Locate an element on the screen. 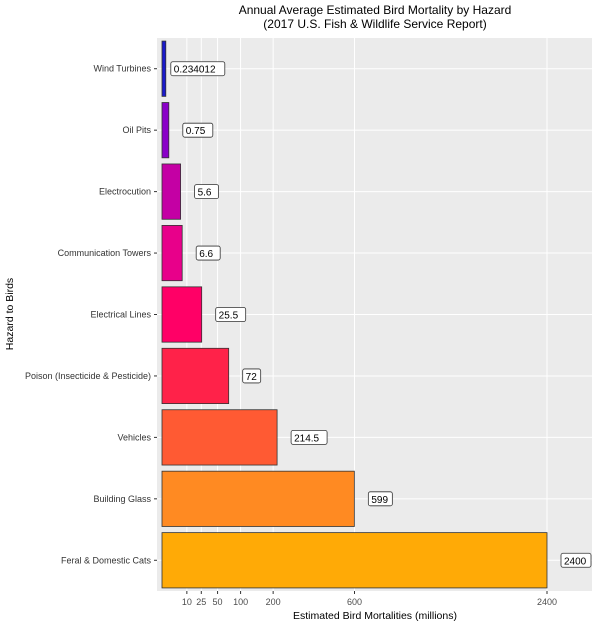  y-tick-label: Vehicles is located at coordinates (134, 437).